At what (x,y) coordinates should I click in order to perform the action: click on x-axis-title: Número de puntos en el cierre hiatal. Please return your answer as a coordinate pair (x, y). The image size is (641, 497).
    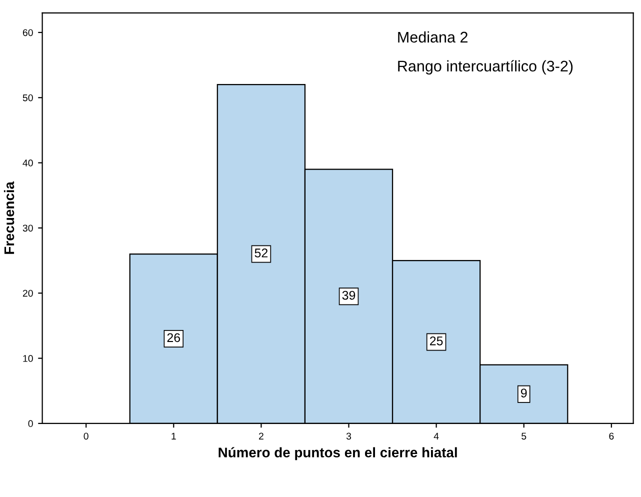
    Looking at the image, I should click on (337, 453).